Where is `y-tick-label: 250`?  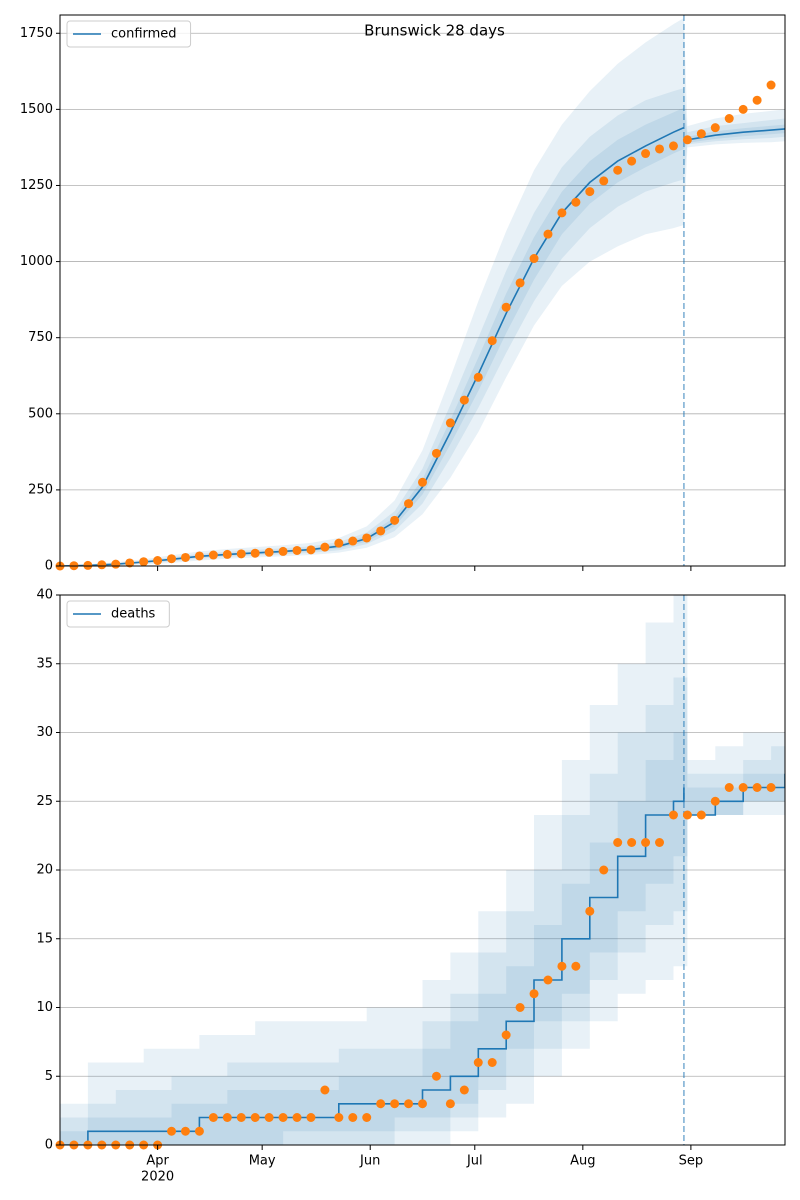
y-tick-label: 250 is located at coordinates (40, 489).